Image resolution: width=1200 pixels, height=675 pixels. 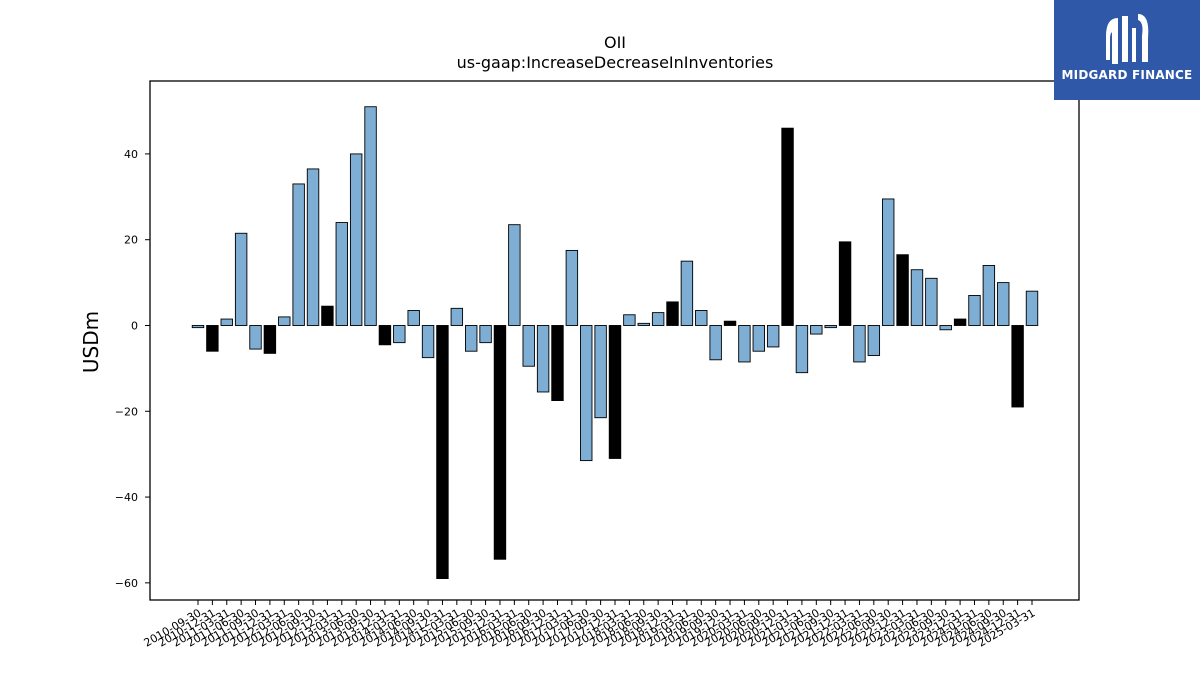 I want to click on y-axis-label: USDm, so click(x=91, y=342).